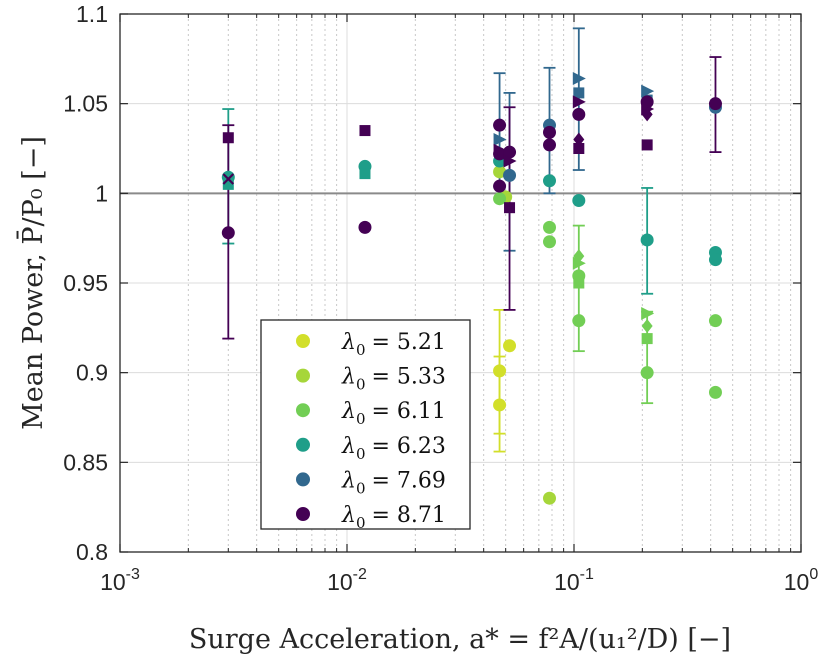 The image size is (830, 669). I want to click on x-axis-label: Surge Acceleration, a* = f²A/(u₁²/D) [−], so click(460, 639).